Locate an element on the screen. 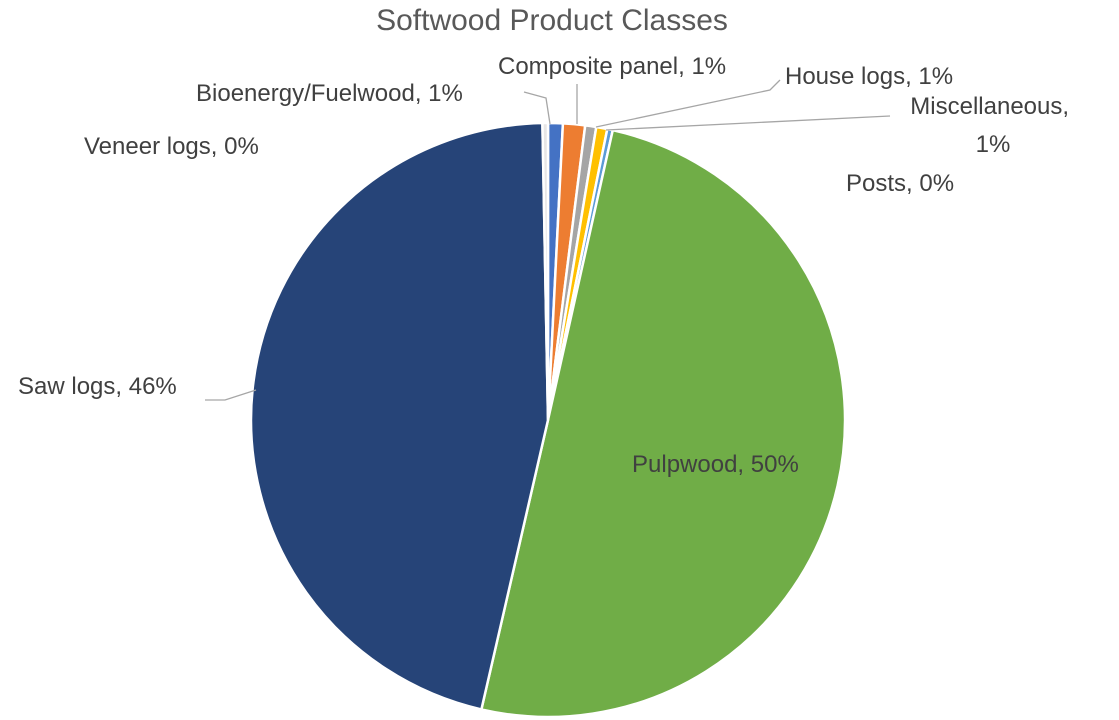  pie-slice is located at coordinates (545, 271).